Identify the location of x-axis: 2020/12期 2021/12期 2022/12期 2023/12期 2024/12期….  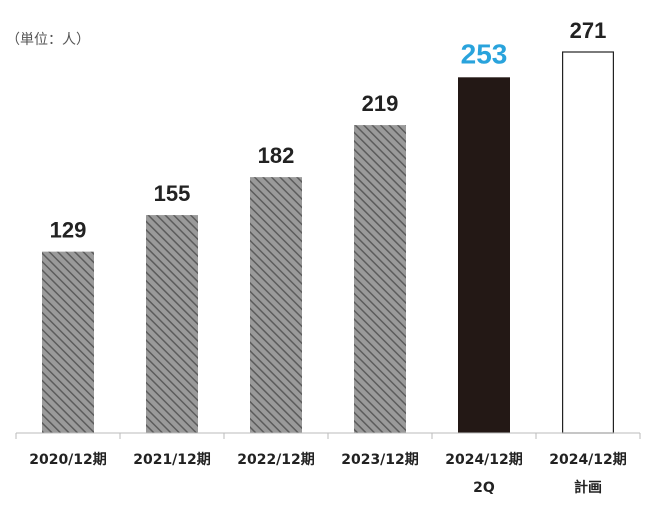
(328, 464).